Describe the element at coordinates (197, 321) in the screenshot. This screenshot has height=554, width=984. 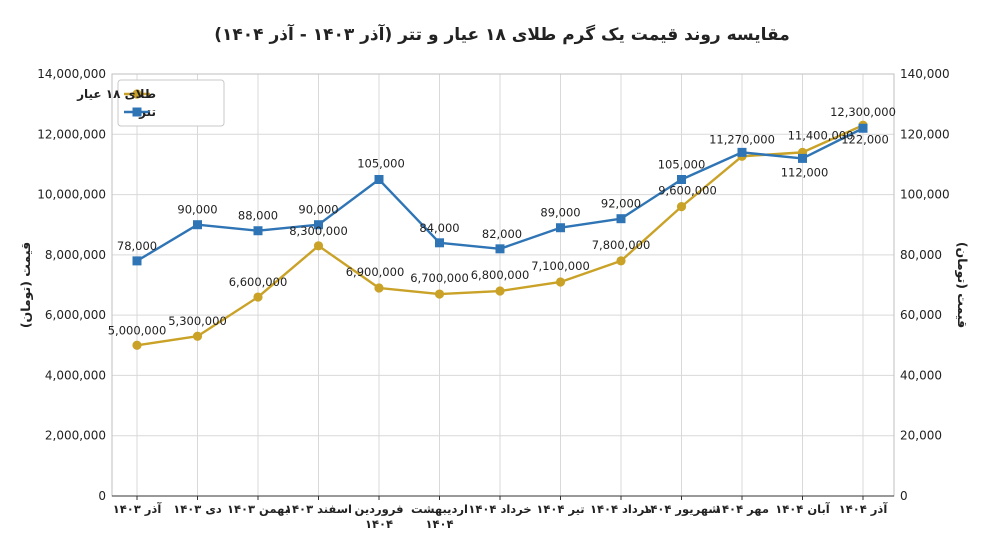
I see `data-label-gold: 5,300,000` at that location.